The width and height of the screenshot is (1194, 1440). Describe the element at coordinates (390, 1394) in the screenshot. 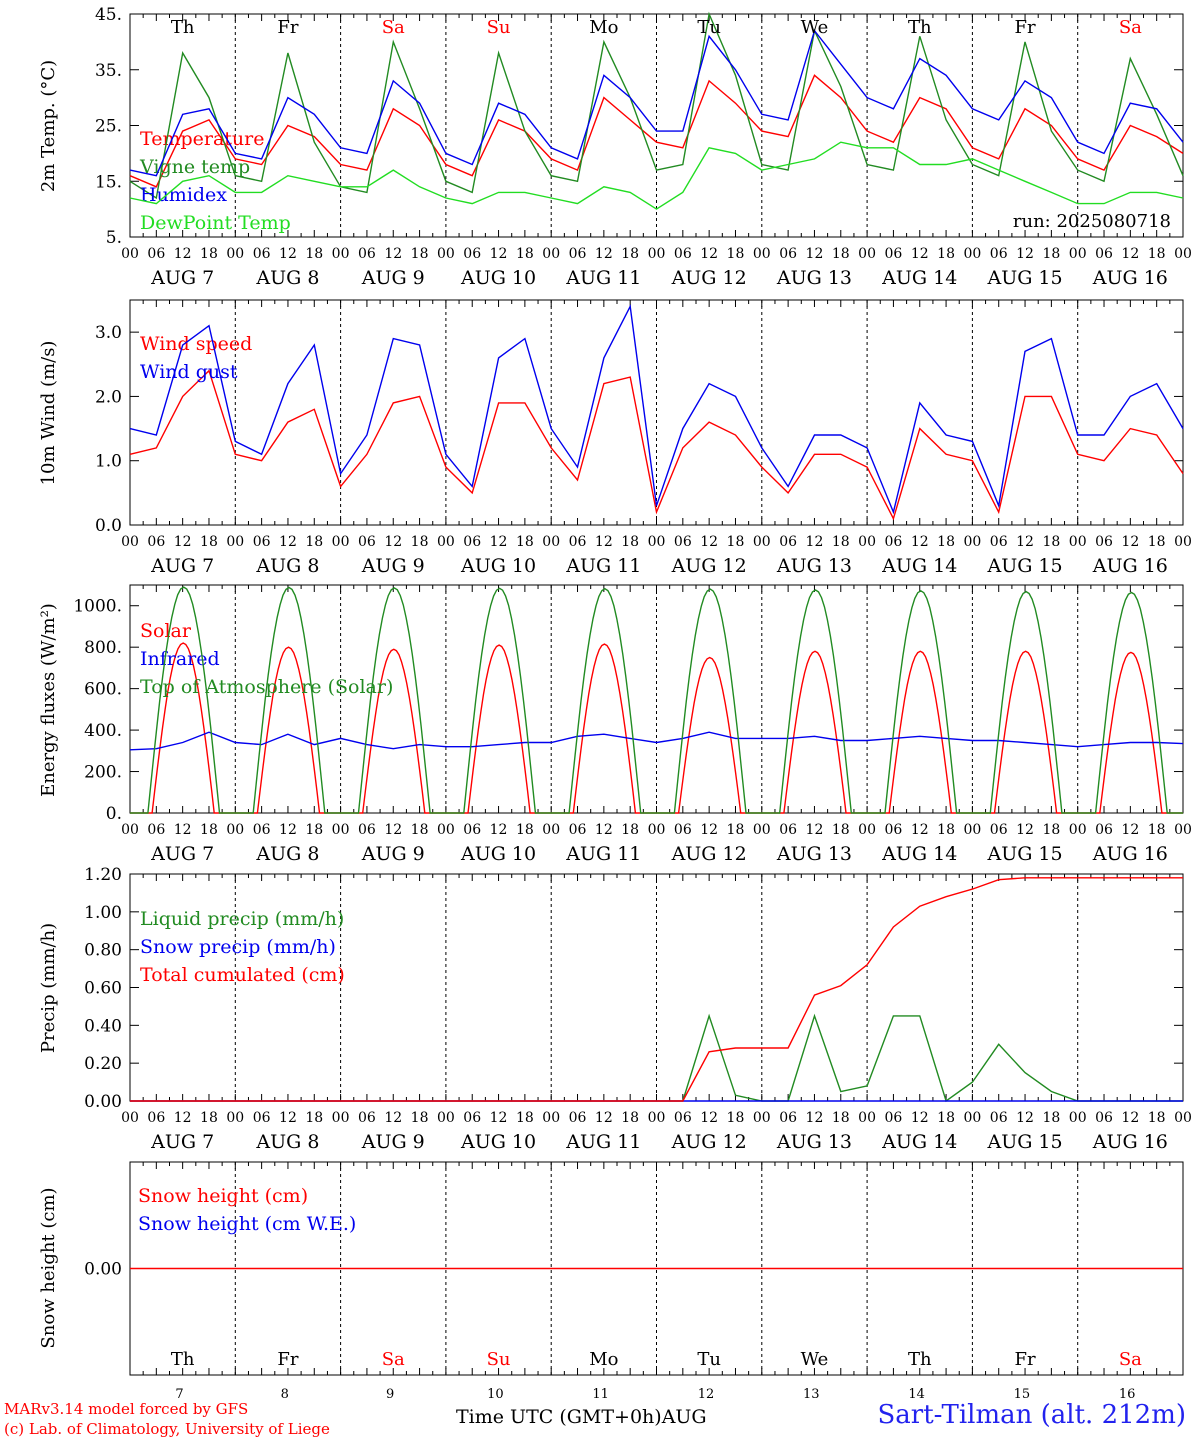

I see `day-number: 9` at that location.